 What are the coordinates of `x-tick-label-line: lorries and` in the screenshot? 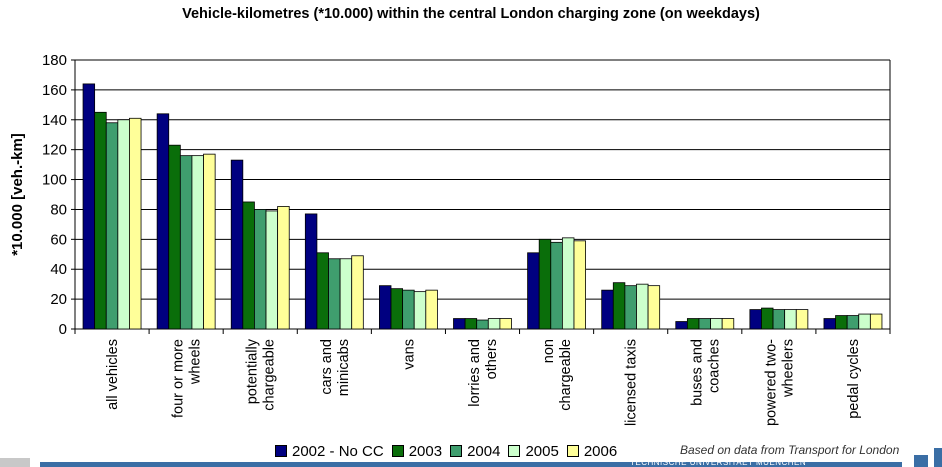 It's located at (475, 373).